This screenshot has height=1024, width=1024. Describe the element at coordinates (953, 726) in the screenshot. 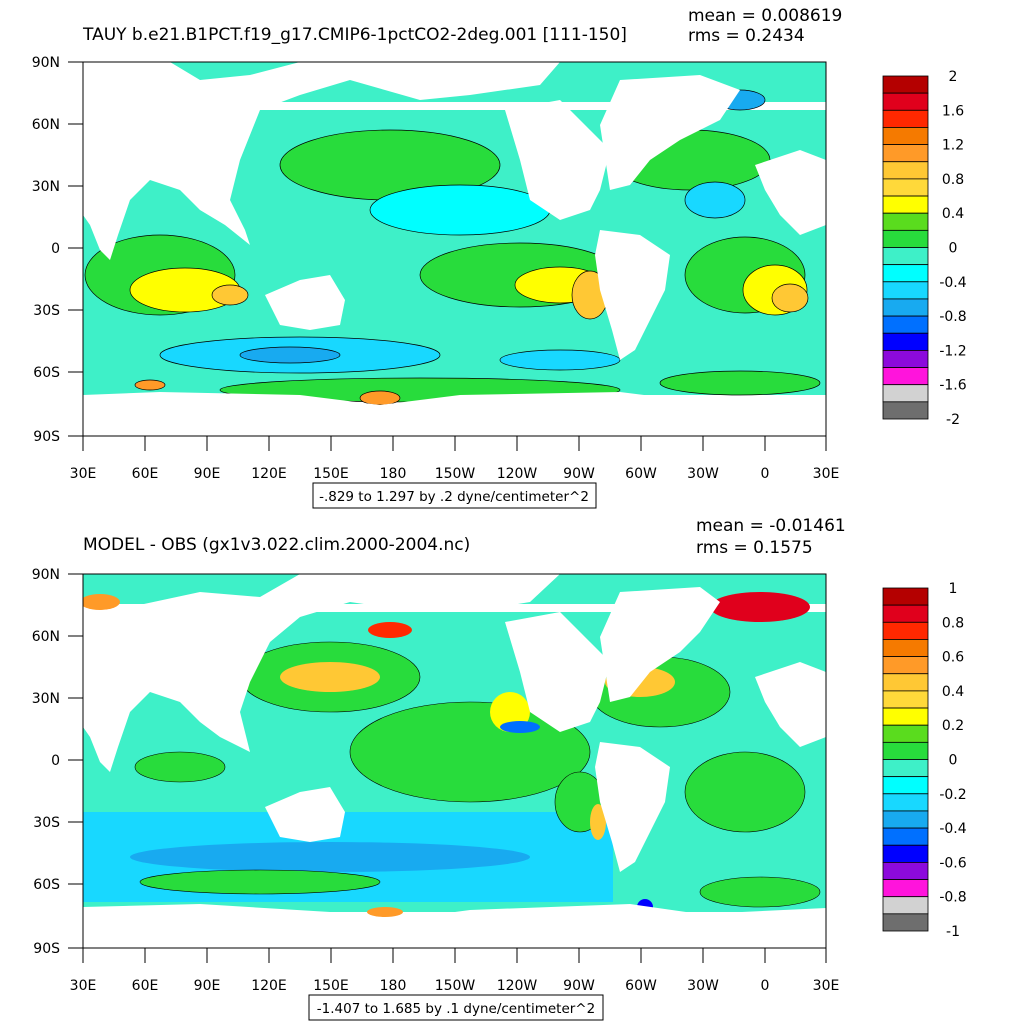

I see `colorbar-tick-label: 0.2` at that location.